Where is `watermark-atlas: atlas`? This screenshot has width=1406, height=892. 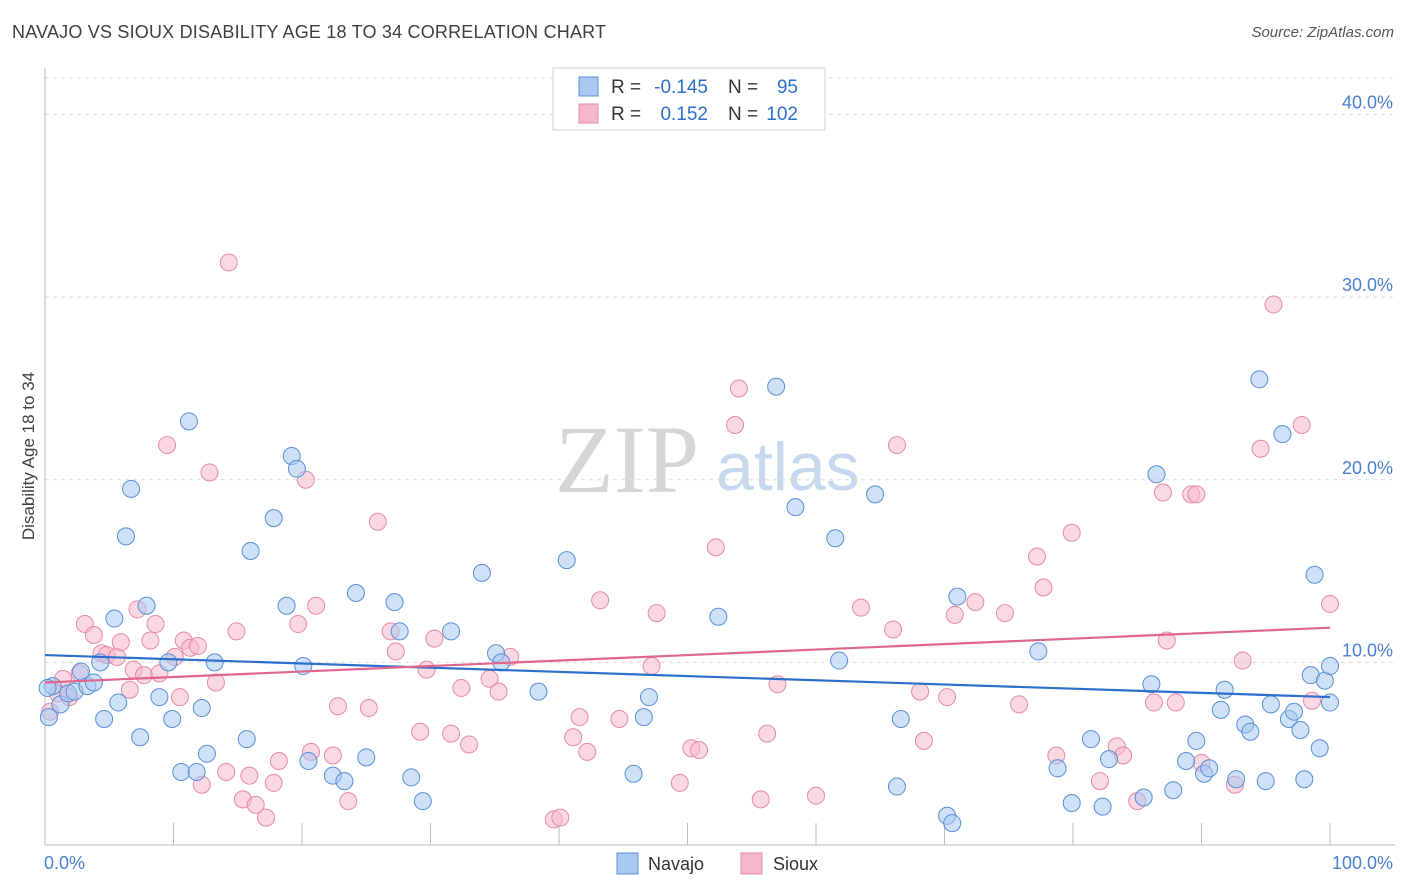 watermark-atlas: atlas is located at coordinates (788, 467).